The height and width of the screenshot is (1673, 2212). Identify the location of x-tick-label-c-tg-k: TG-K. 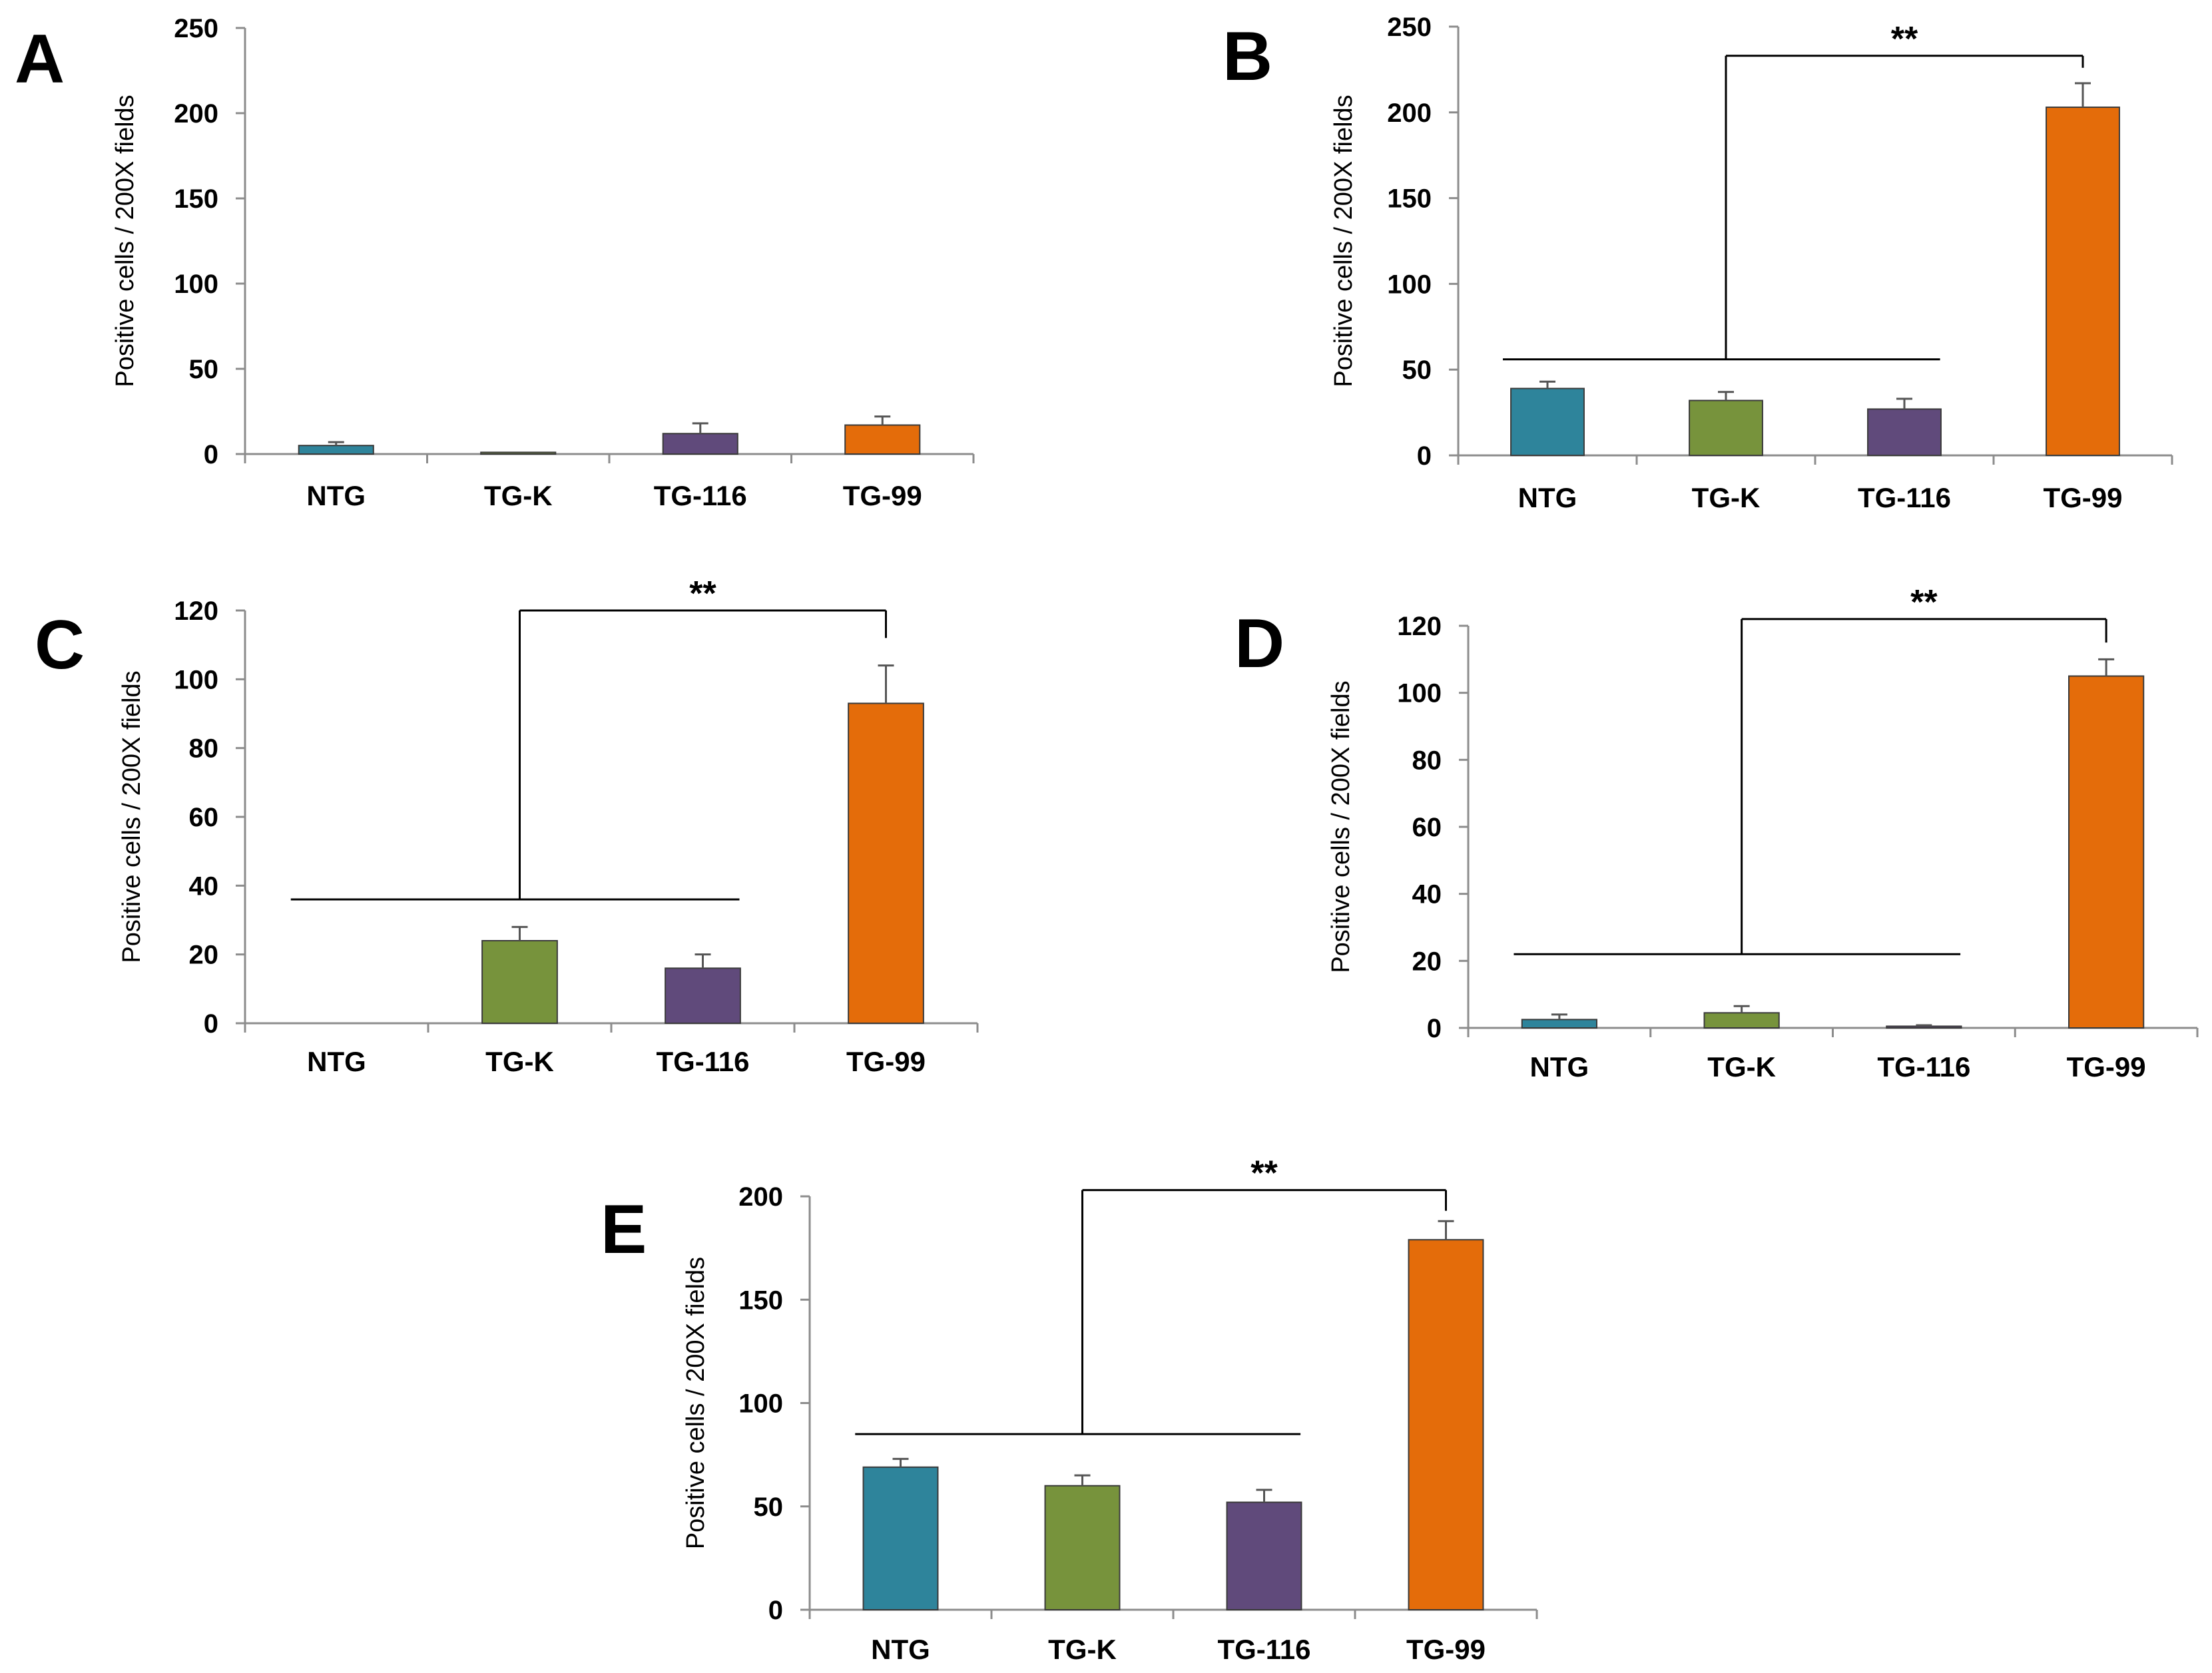
(519, 1061).